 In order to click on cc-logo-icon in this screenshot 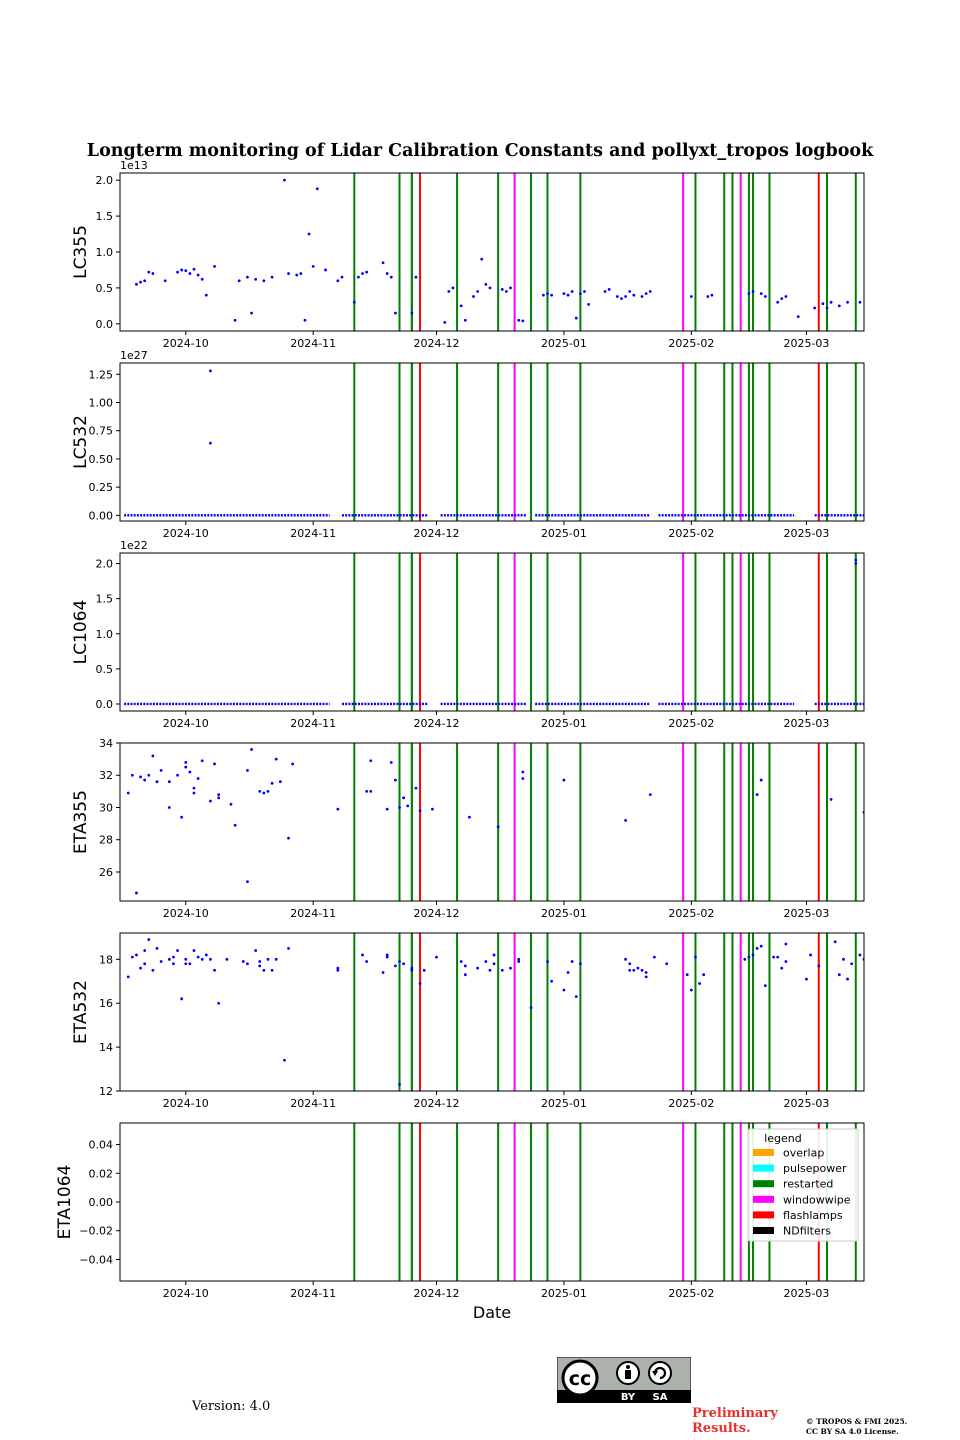, I will do `click(580, 1378)`.